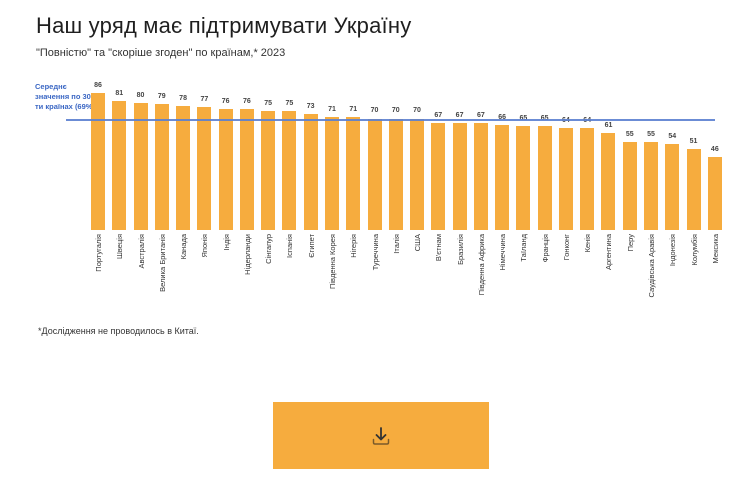 Image resolution: width=740 pixels, height=503 pixels. Describe the element at coordinates (184, 247) in the screenshot. I see `x-axis-label: Канада` at that location.